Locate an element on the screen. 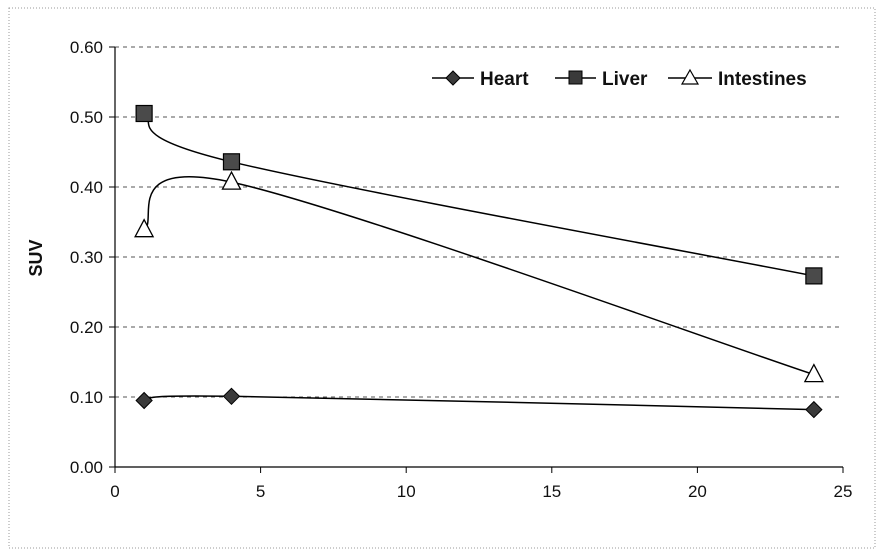 The image size is (882, 557). legend: Heart Liver Intestines is located at coordinates (619, 79).